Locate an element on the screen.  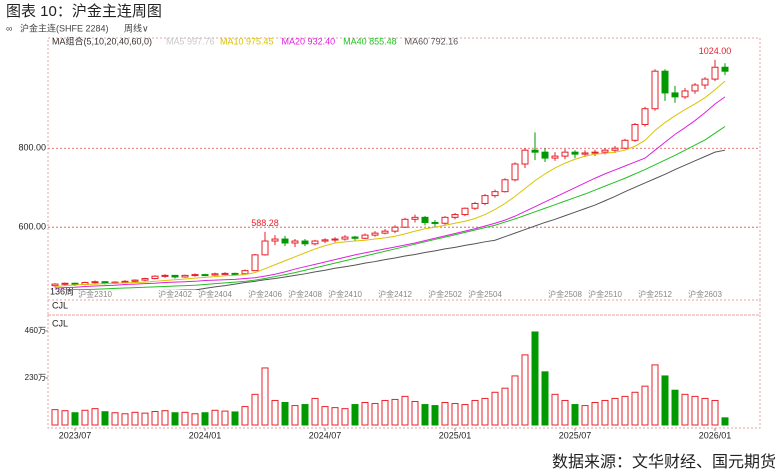
contract-label: 沪金2510 is located at coordinates (605, 294).